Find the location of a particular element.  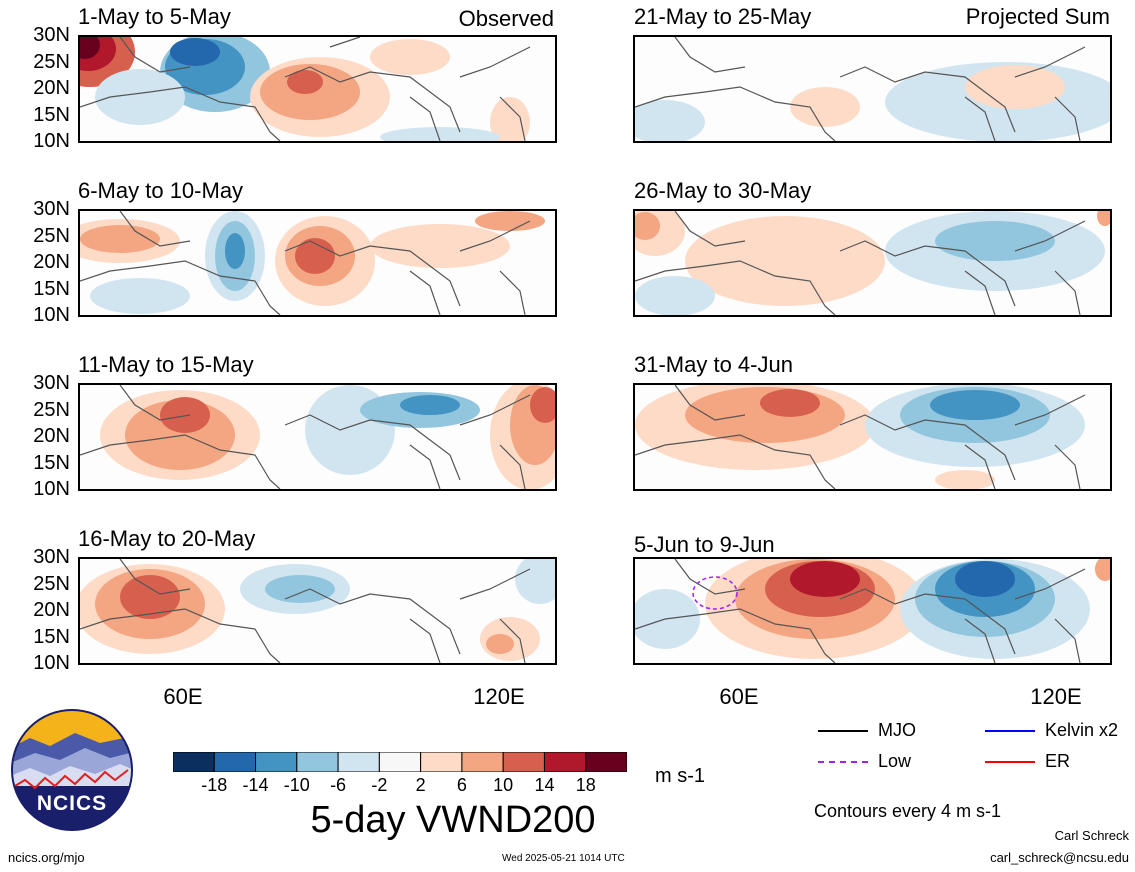

lon-label-60e-left: 60E is located at coordinates (183, 696).